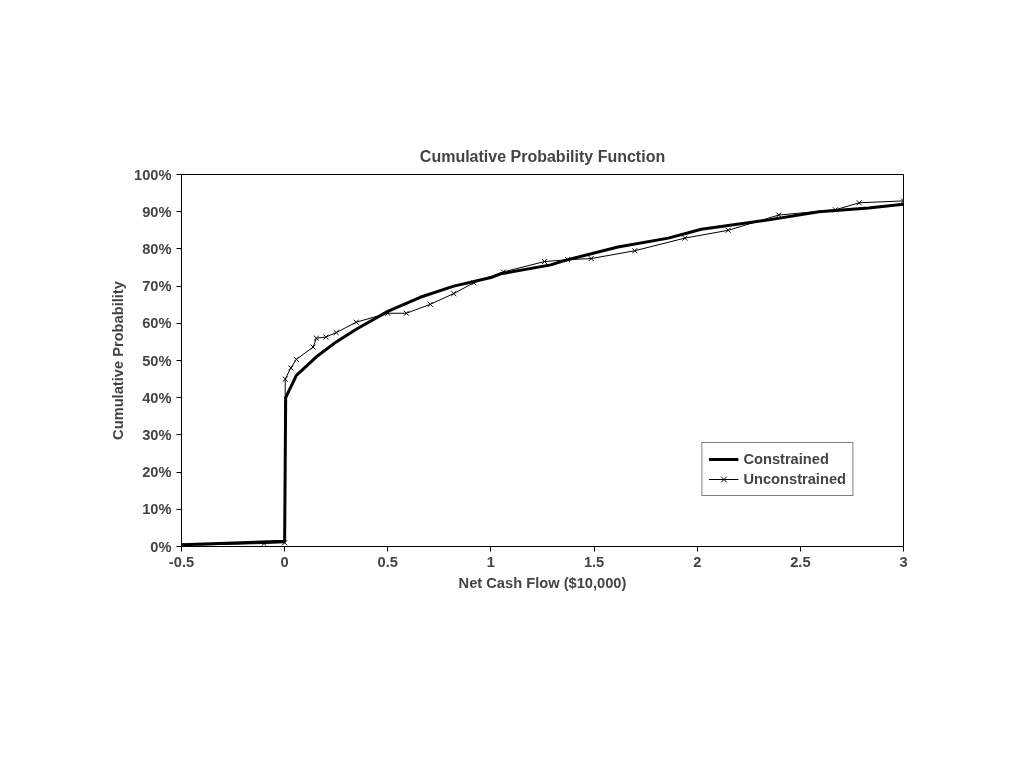 The height and width of the screenshot is (777, 1029). Describe the element at coordinates (157, 509) in the screenshot. I see `y-tick-label: 10%` at that location.